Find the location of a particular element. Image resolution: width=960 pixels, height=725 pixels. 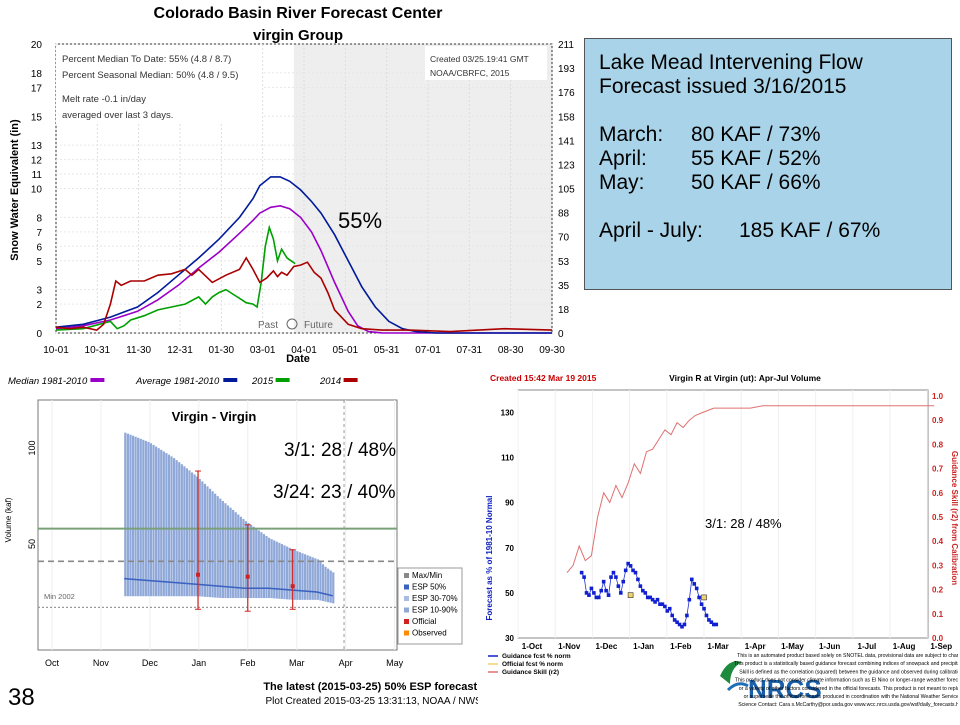

esp-x-tick-label: Mar is located at coordinates (297, 663).